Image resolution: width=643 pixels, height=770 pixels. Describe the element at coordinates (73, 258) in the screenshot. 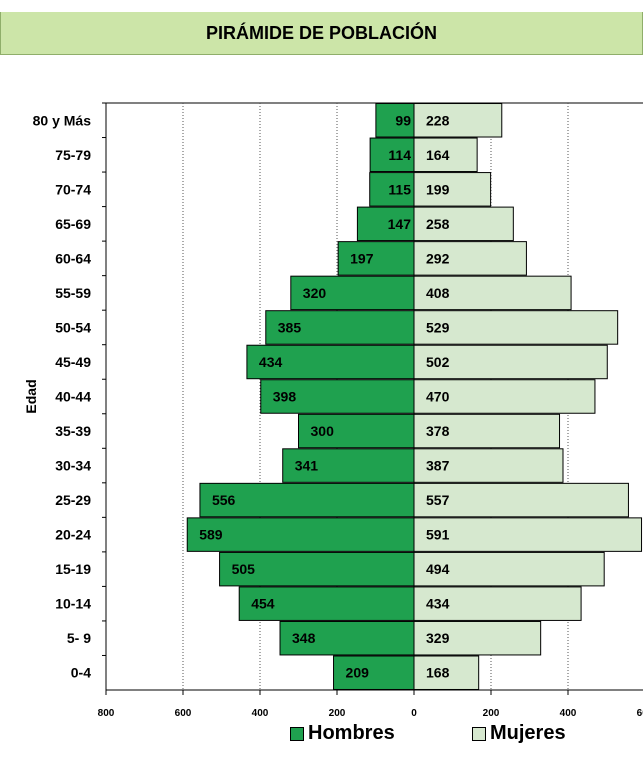

I see `category-label: 60-64` at that location.